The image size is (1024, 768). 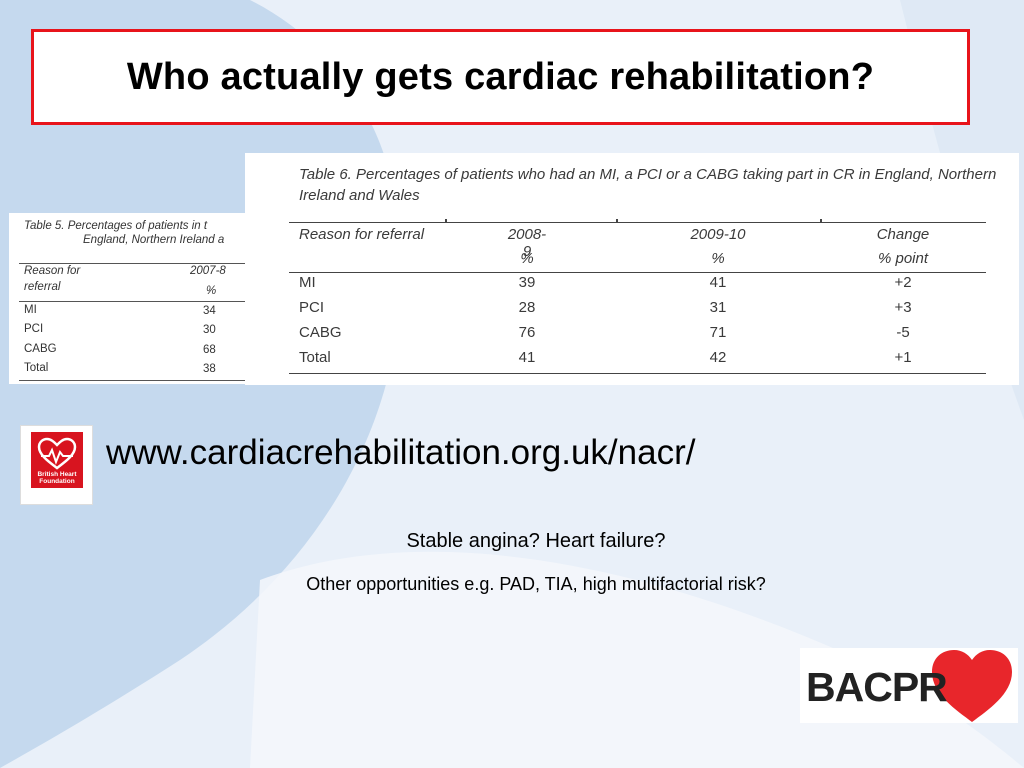 I want to click on table-5-header-unit: %, so click(x=211, y=291).